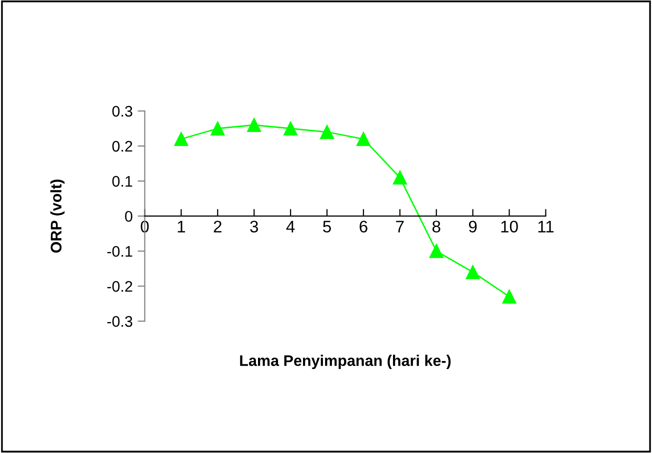 The width and height of the screenshot is (652, 453). I want to click on x-tick-label: 1, so click(182, 226).